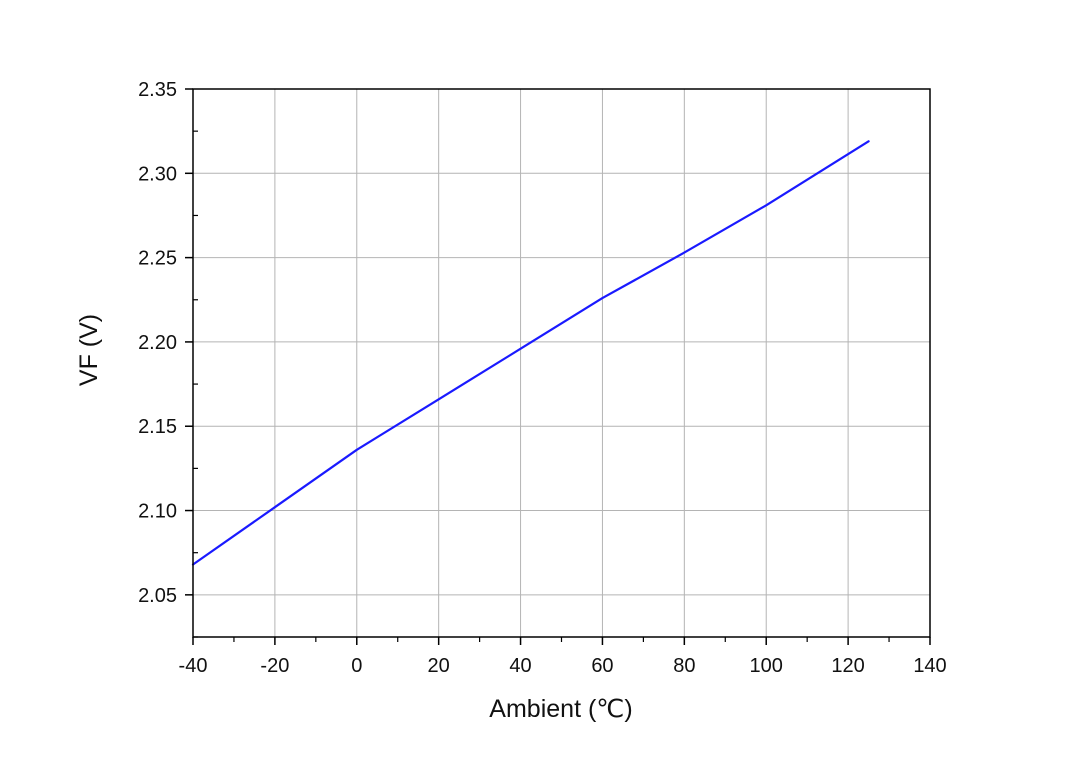  What do you see at coordinates (766, 666) in the screenshot?
I see `x-tick-label: 100` at bounding box center [766, 666].